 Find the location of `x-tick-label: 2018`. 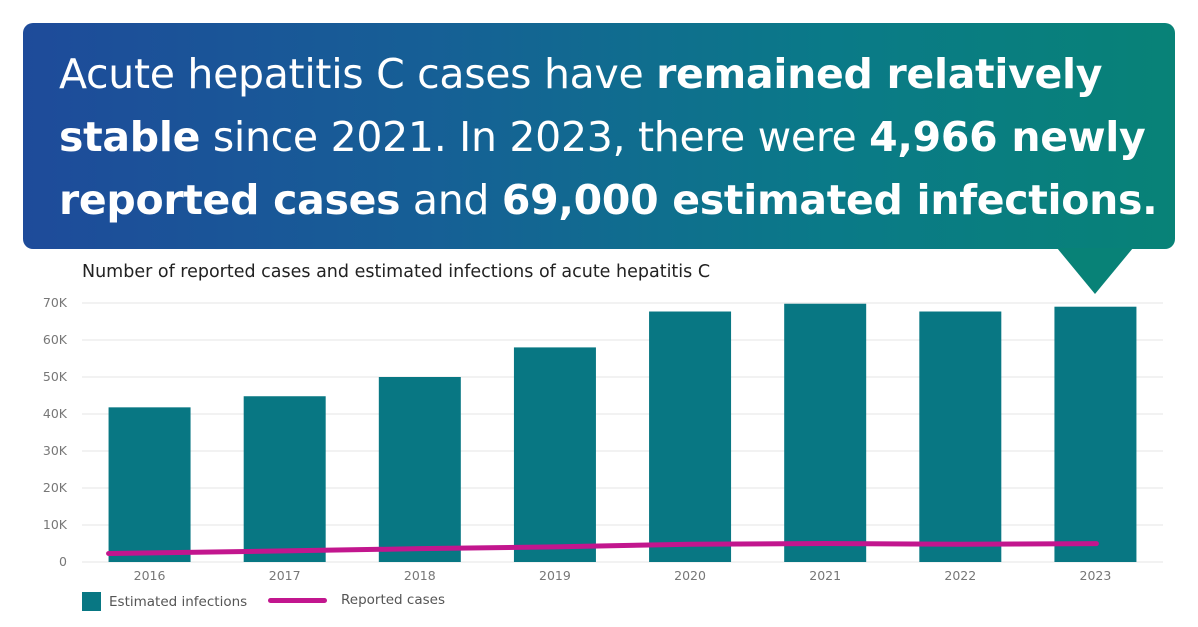

x-tick-label: 2018 is located at coordinates (420, 575).